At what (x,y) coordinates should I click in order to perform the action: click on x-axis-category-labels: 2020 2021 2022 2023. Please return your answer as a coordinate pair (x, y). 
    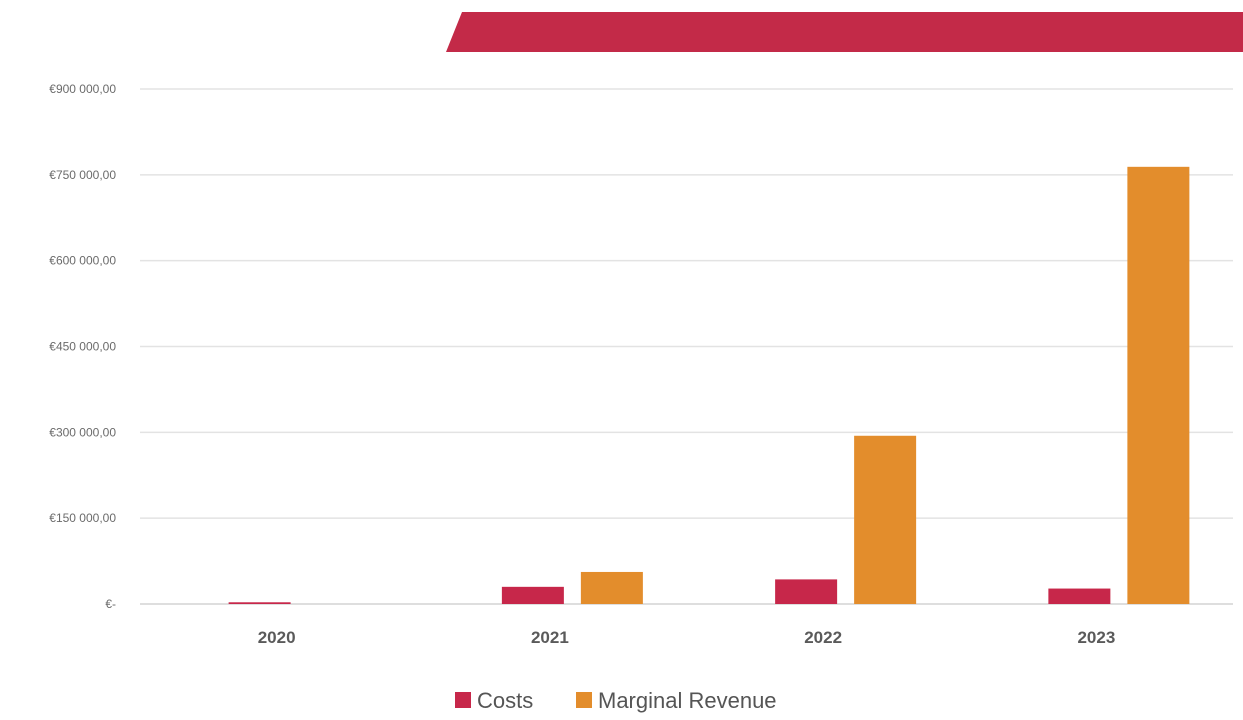
    Looking at the image, I should click on (687, 637).